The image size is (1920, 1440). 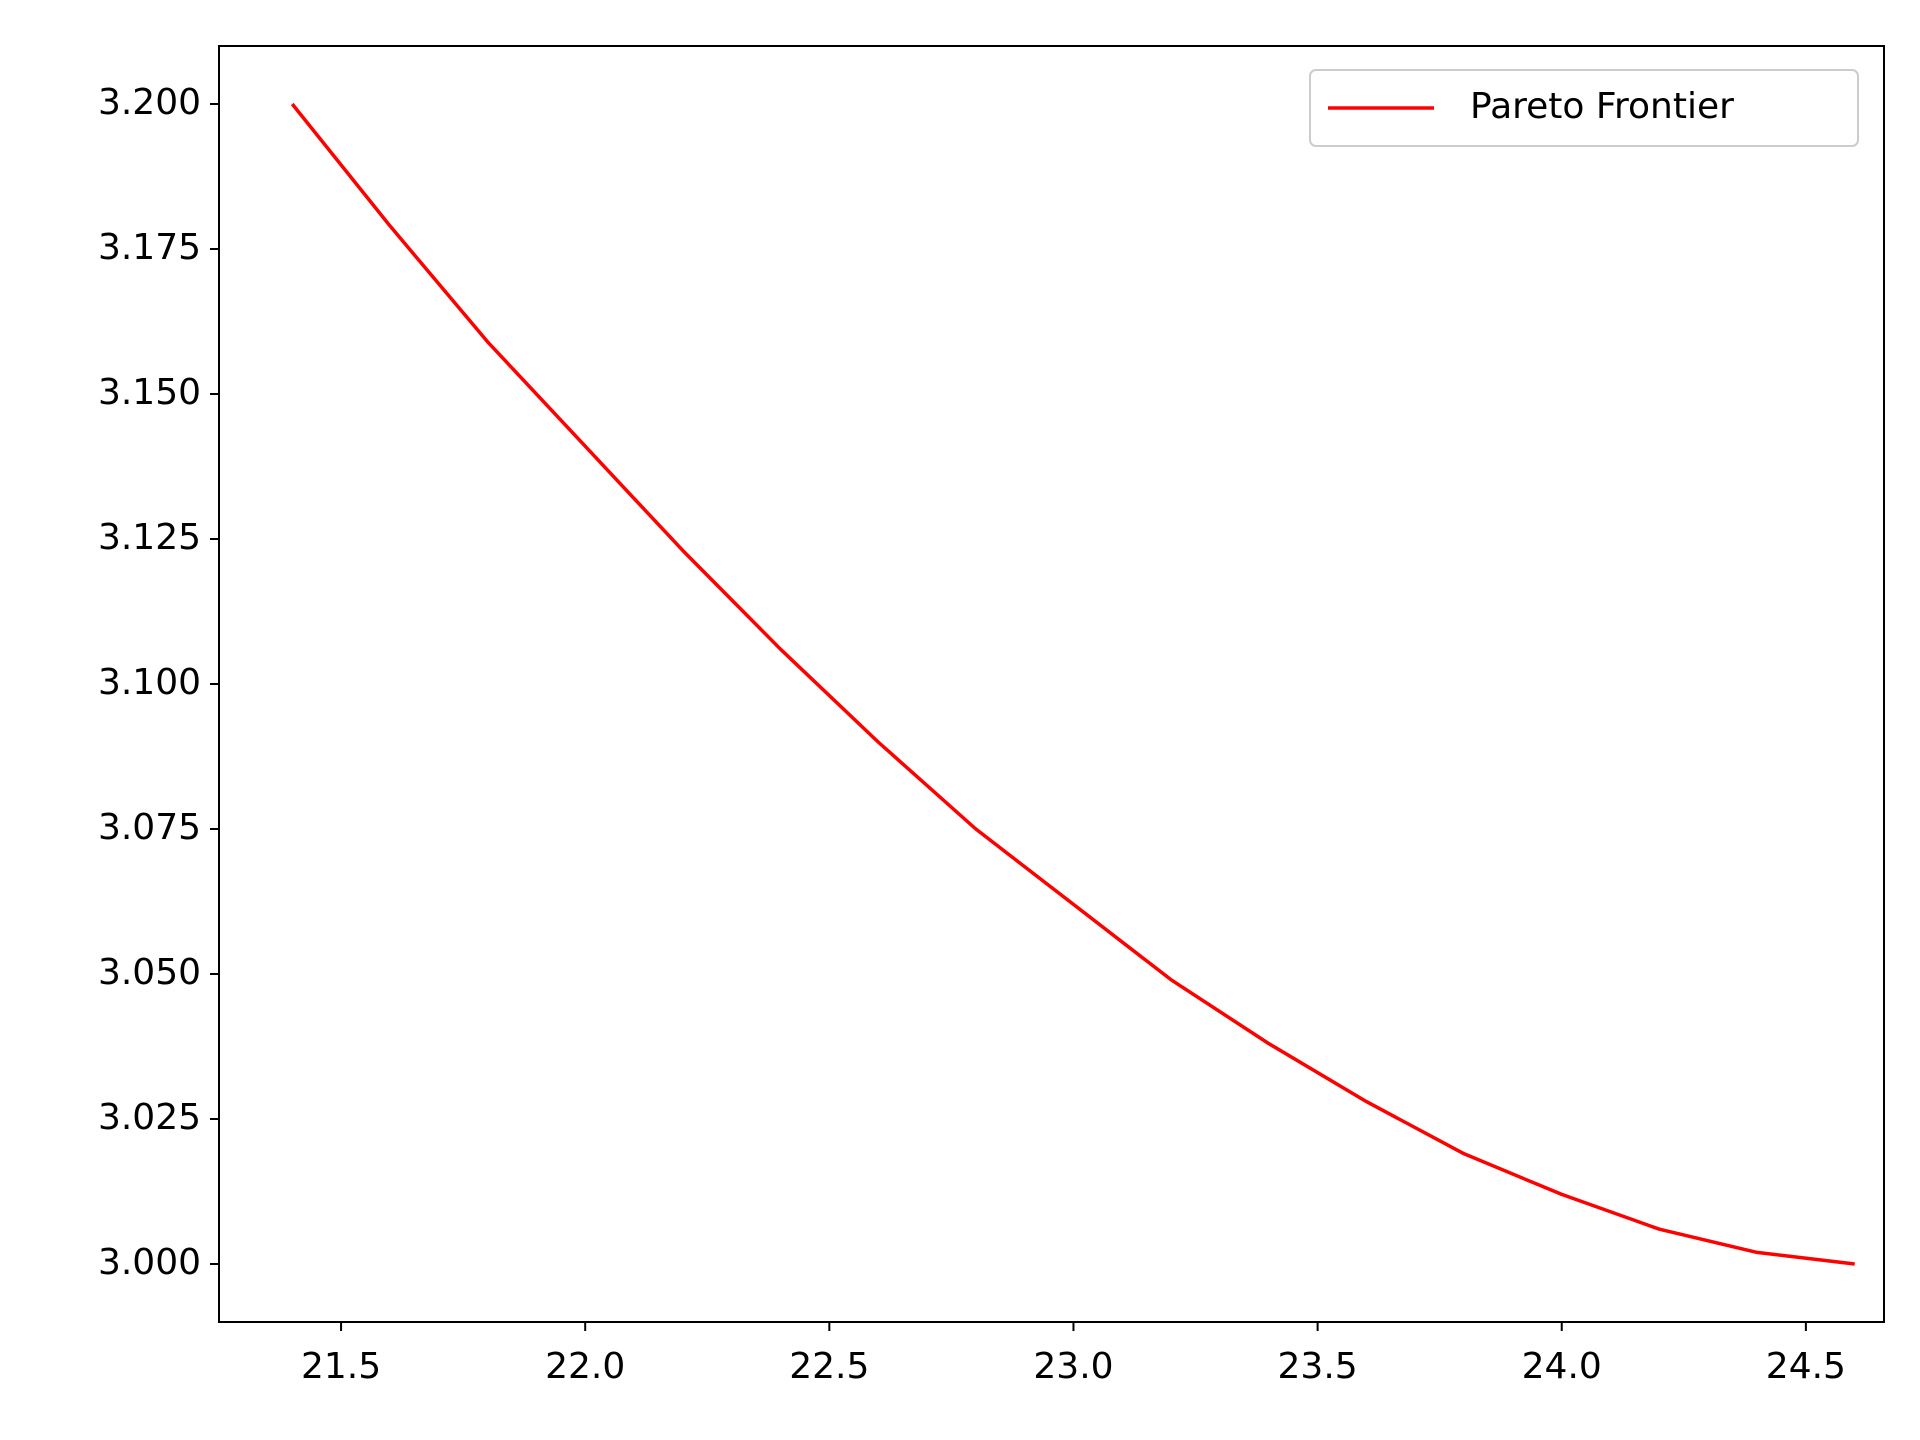 I want to click on x-tick-label: 24.0, so click(x=1562, y=1366).